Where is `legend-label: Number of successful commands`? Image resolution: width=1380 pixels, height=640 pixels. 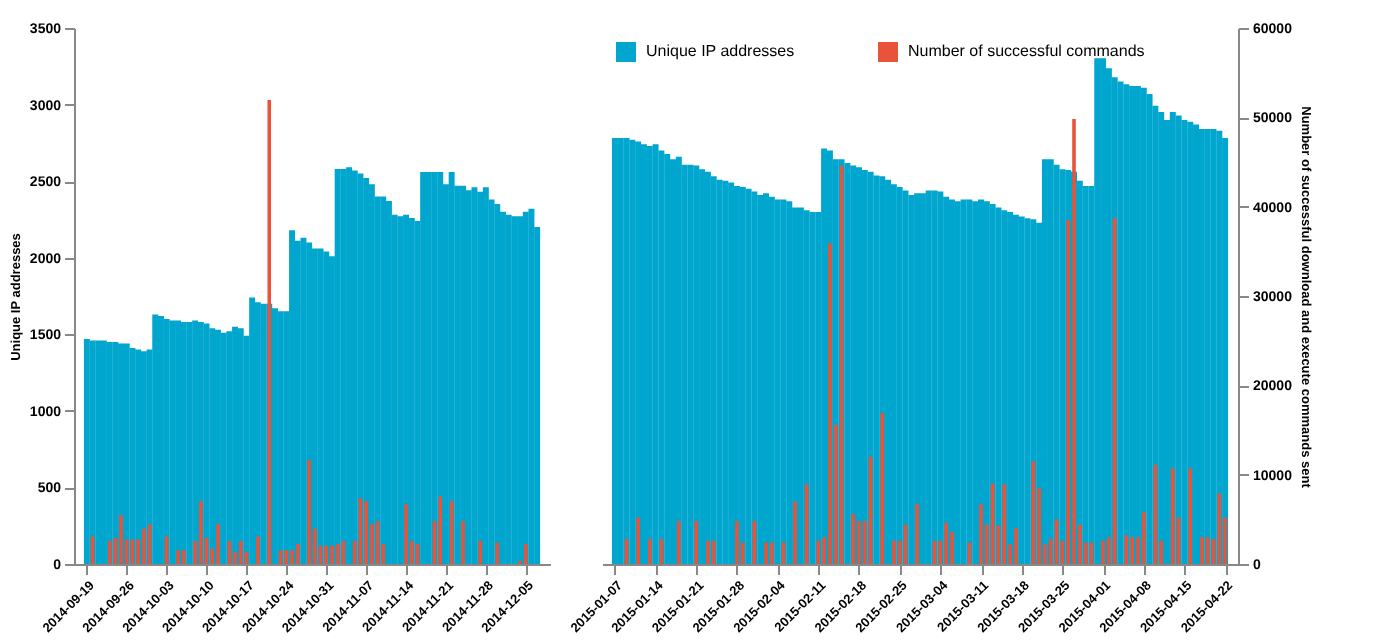 legend-label: Number of successful commands is located at coordinates (1026, 51).